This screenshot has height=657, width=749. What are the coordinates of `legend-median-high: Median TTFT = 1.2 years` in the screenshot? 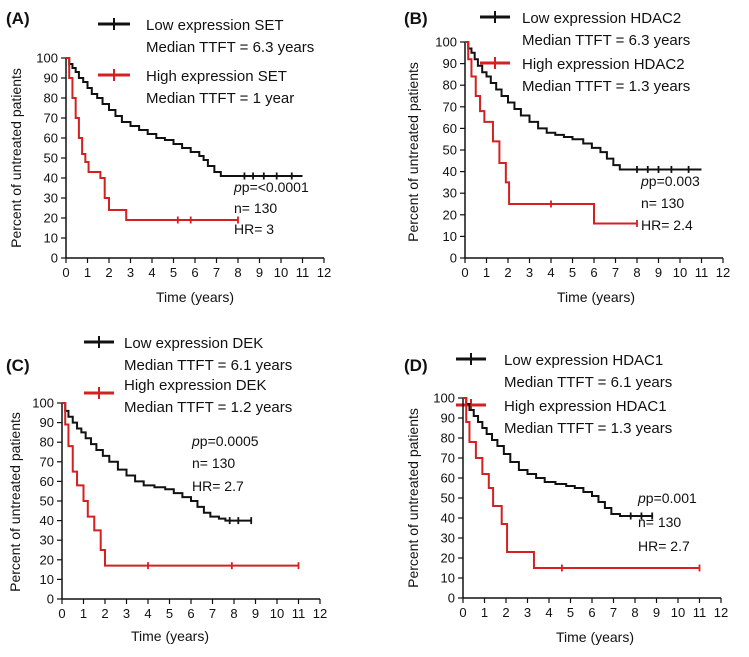 It's located at (208, 407).